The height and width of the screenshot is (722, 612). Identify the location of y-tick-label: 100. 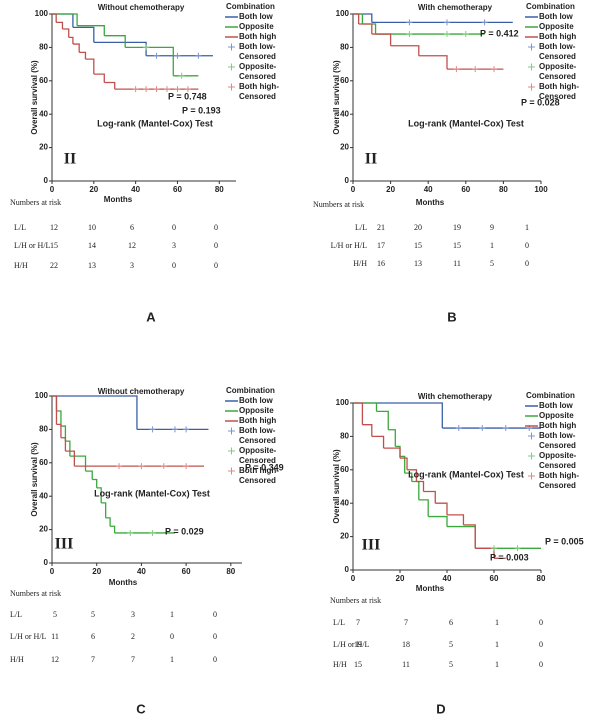
(343, 13).